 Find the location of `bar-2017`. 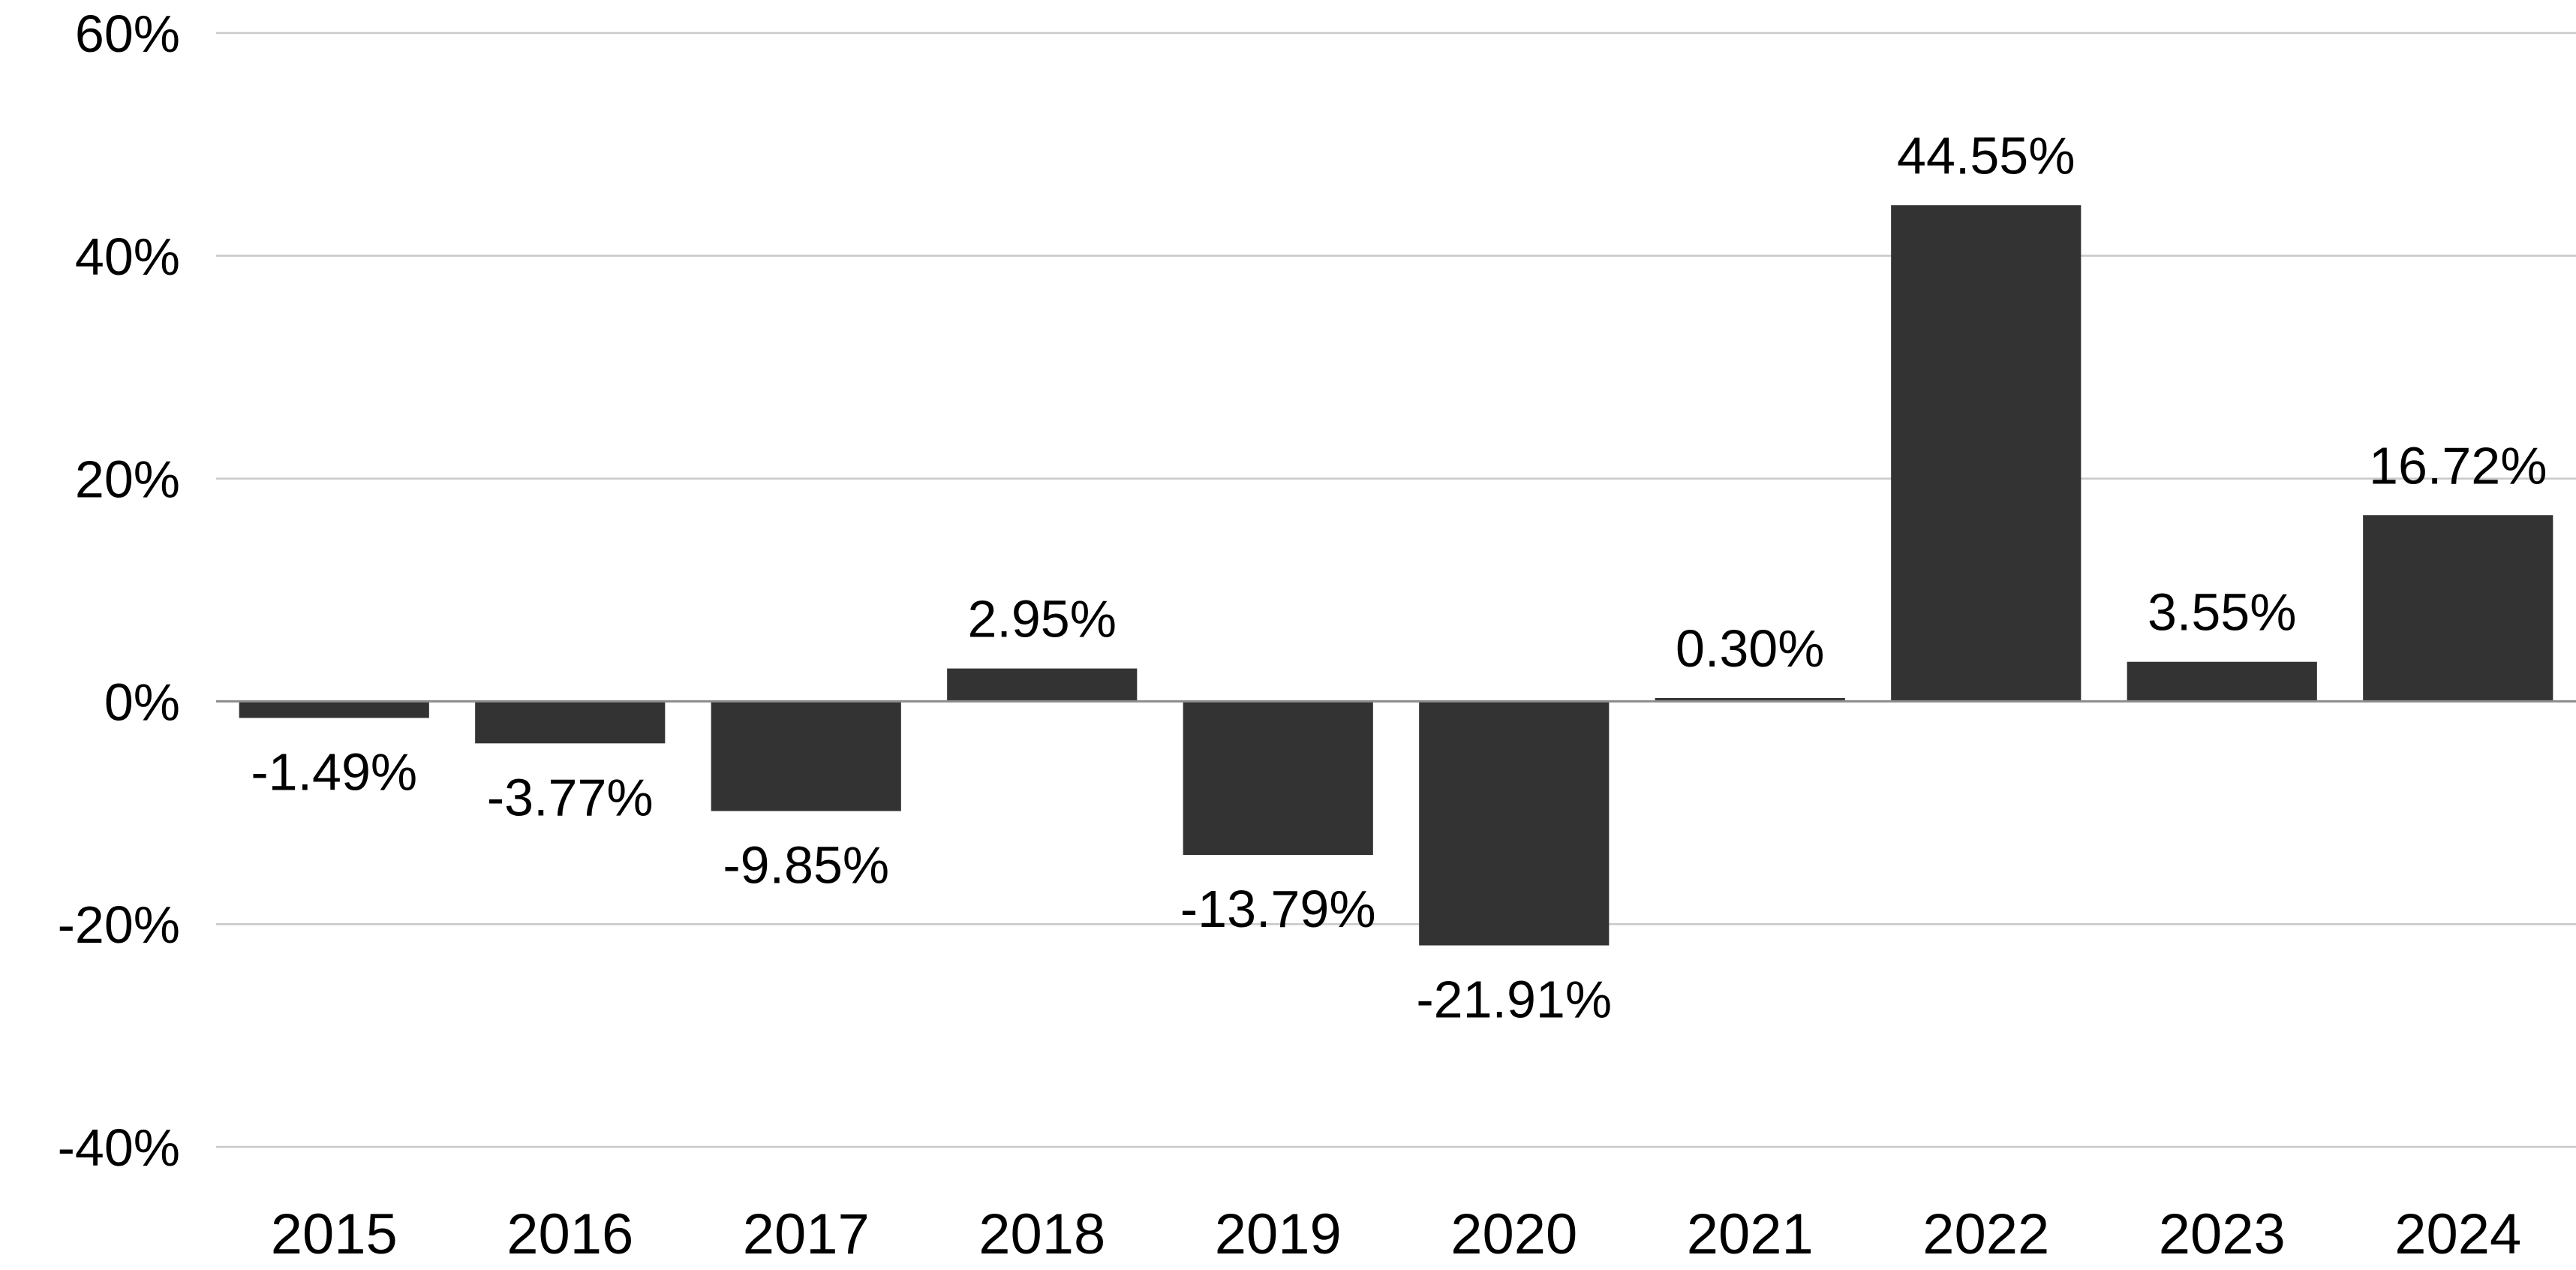

bar-2017 is located at coordinates (806, 756).